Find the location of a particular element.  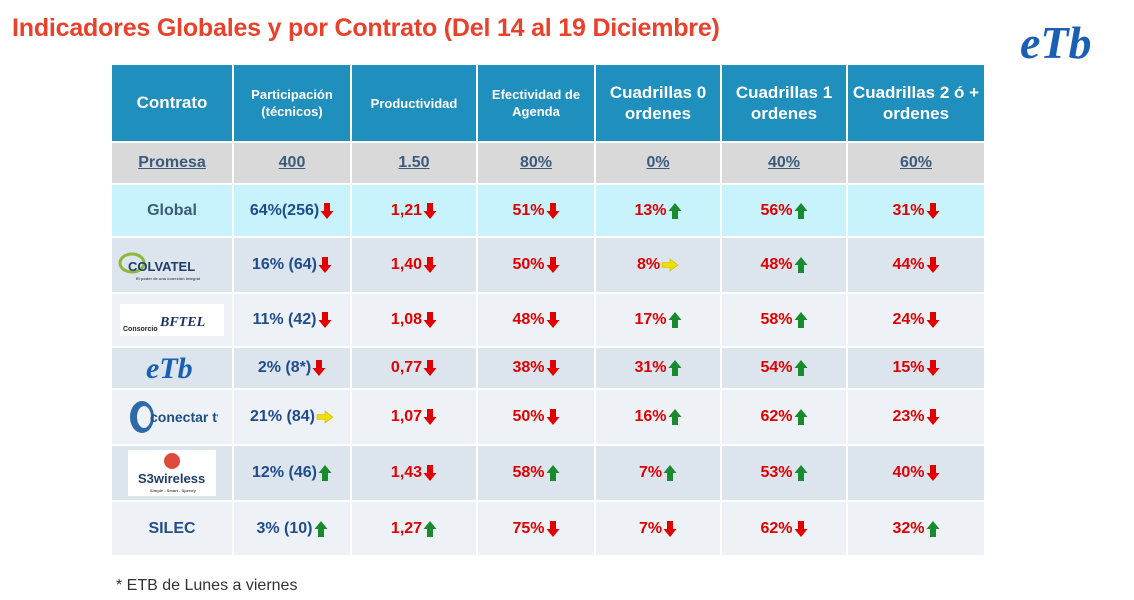

metric-cell: 1,43 is located at coordinates (414, 473).